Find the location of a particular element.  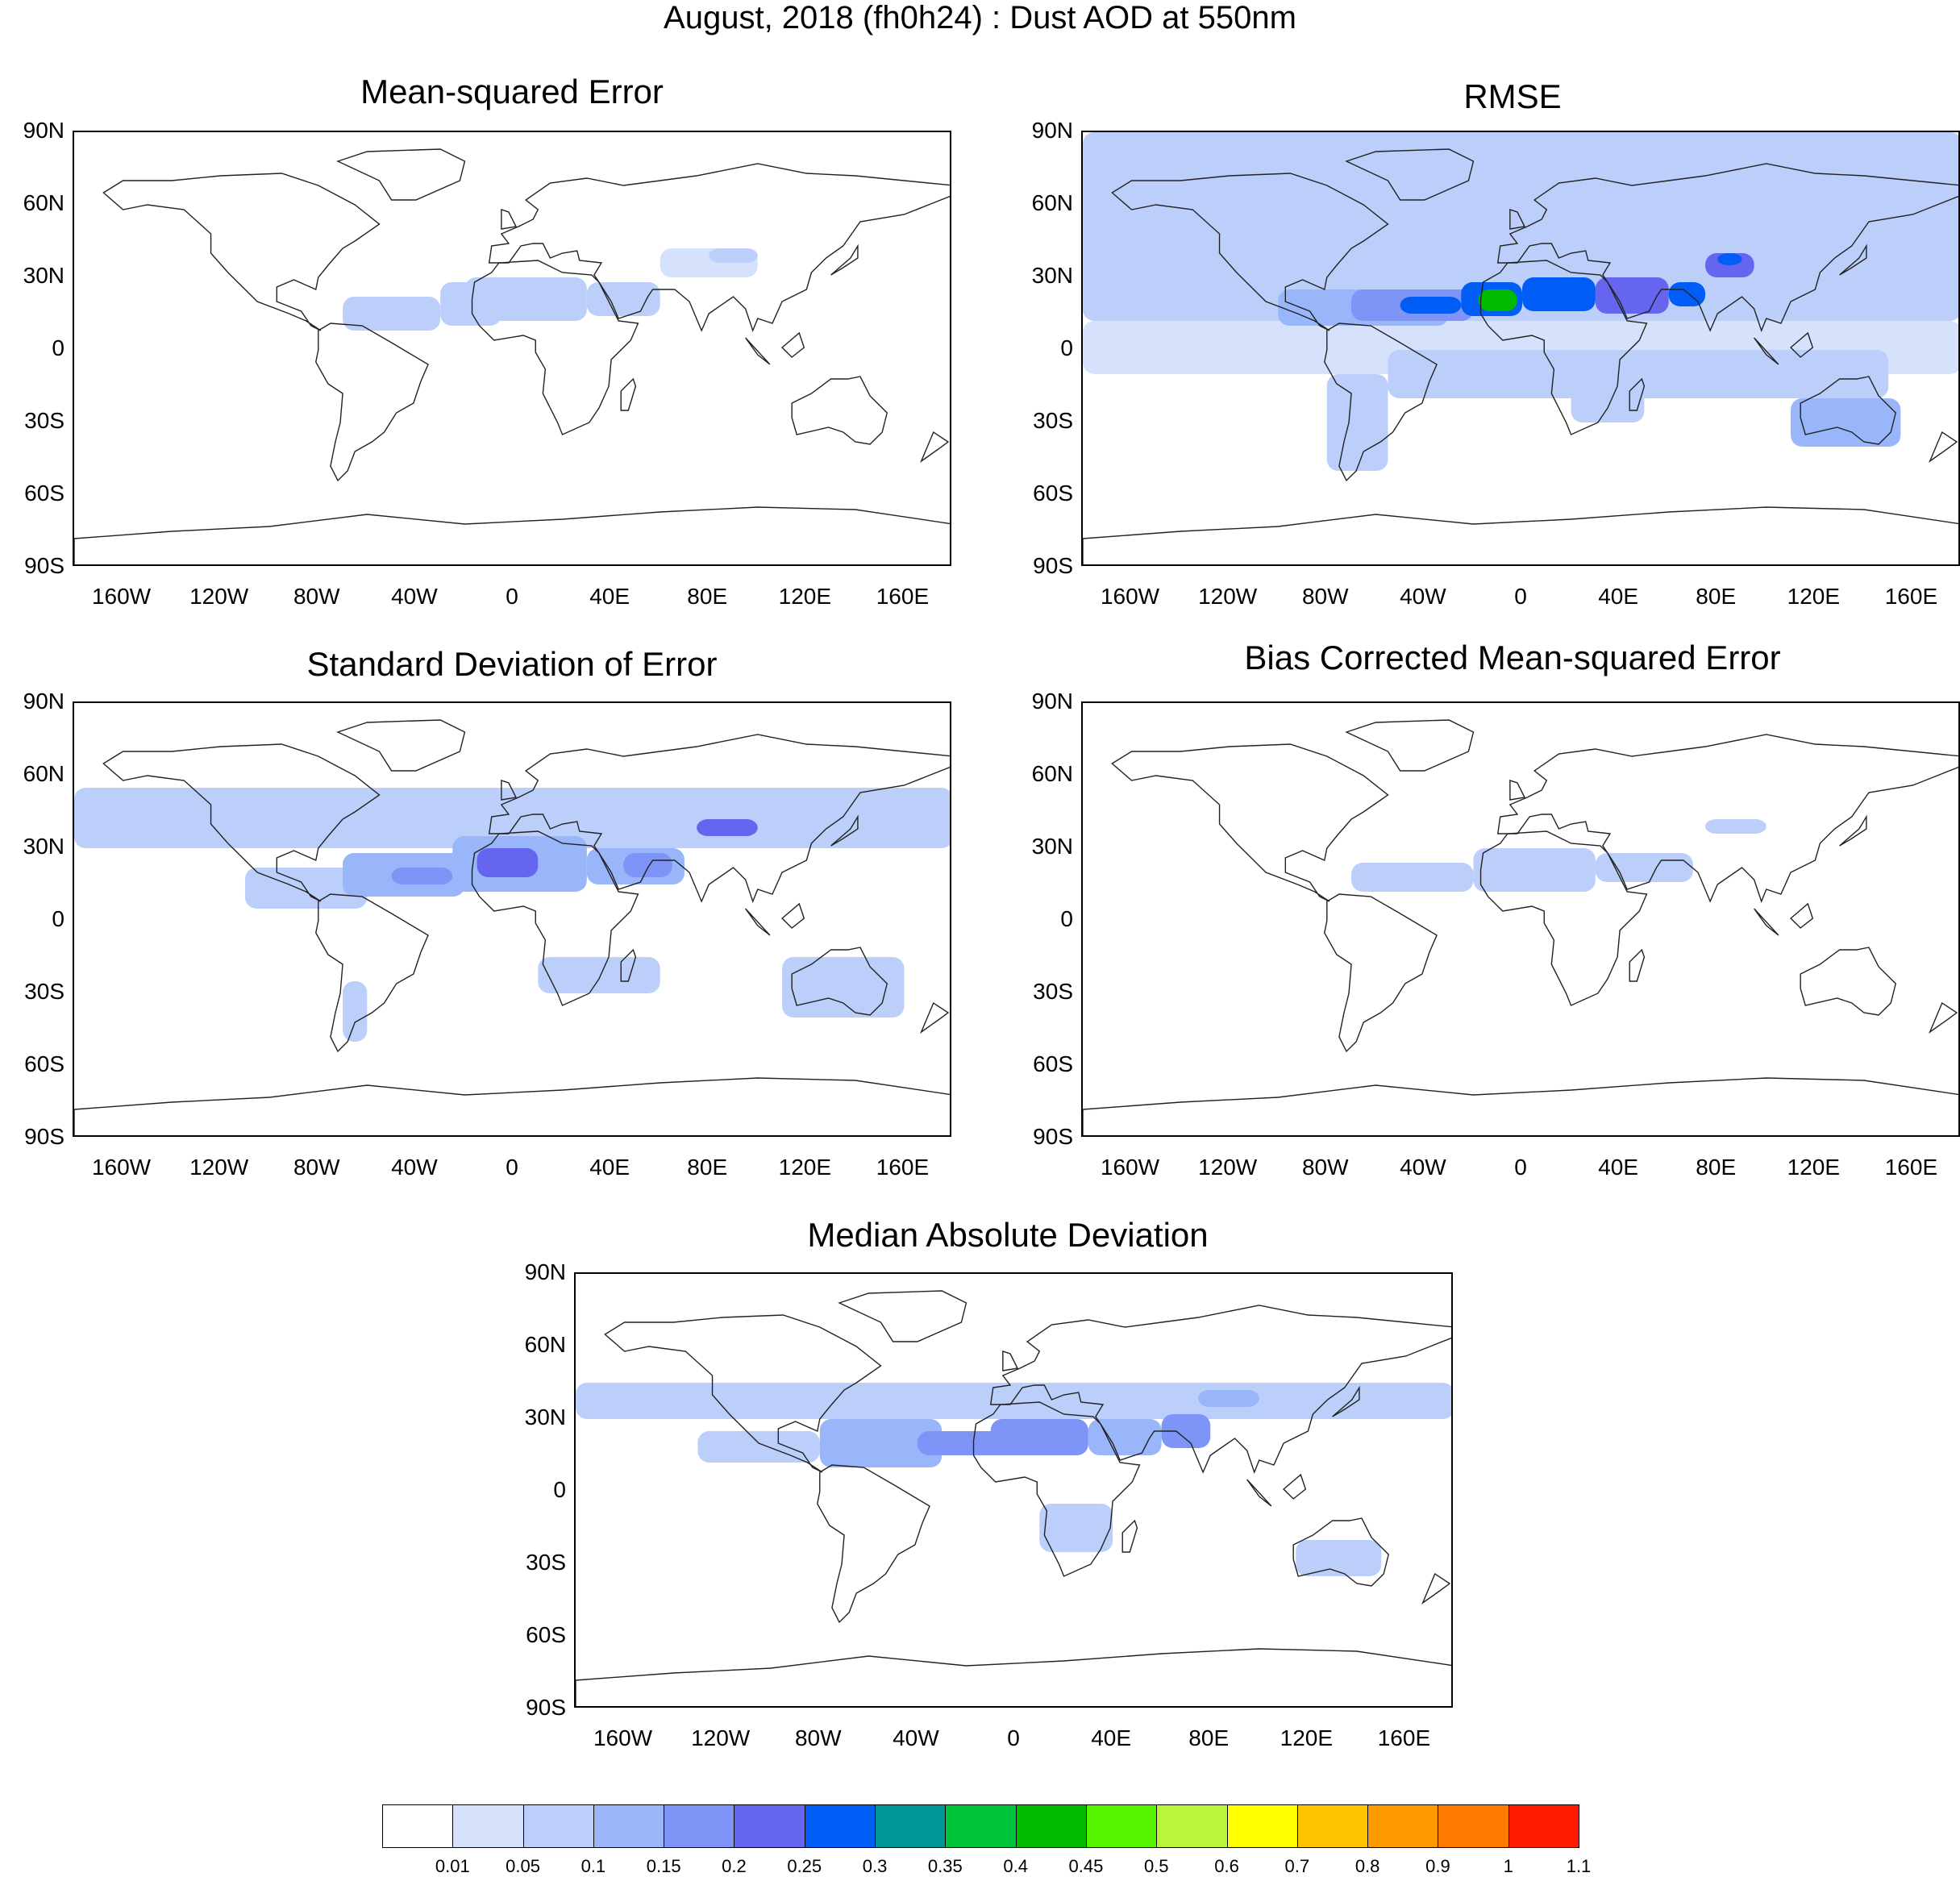

colorbar-level-label: 0.15 is located at coordinates (663, 1866).